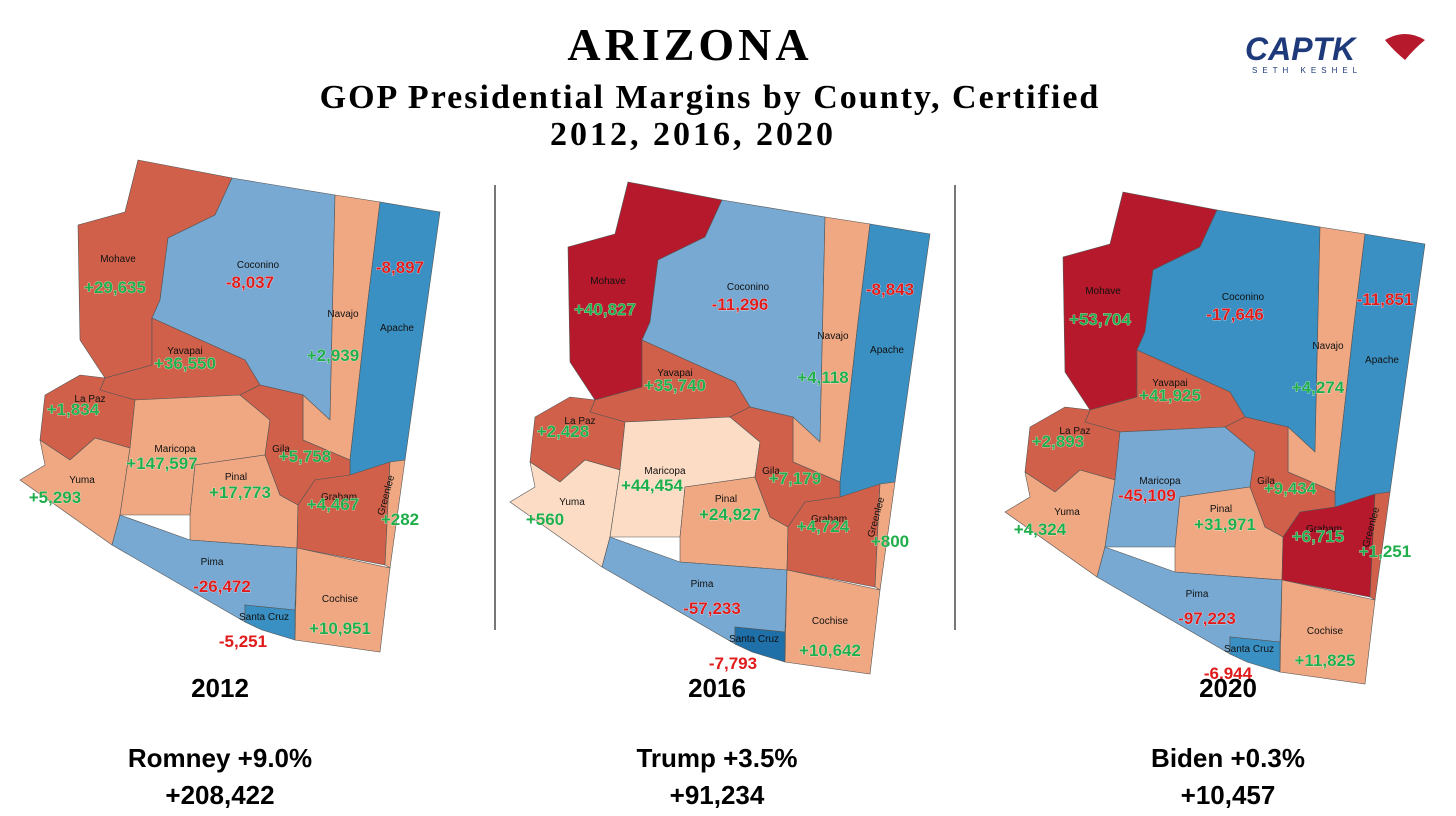 The height and width of the screenshot is (816, 1456). What do you see at coordinates (305, 456) in the screenshot?
I see `county-margin: +5,758` at bounding box center [305, 456].